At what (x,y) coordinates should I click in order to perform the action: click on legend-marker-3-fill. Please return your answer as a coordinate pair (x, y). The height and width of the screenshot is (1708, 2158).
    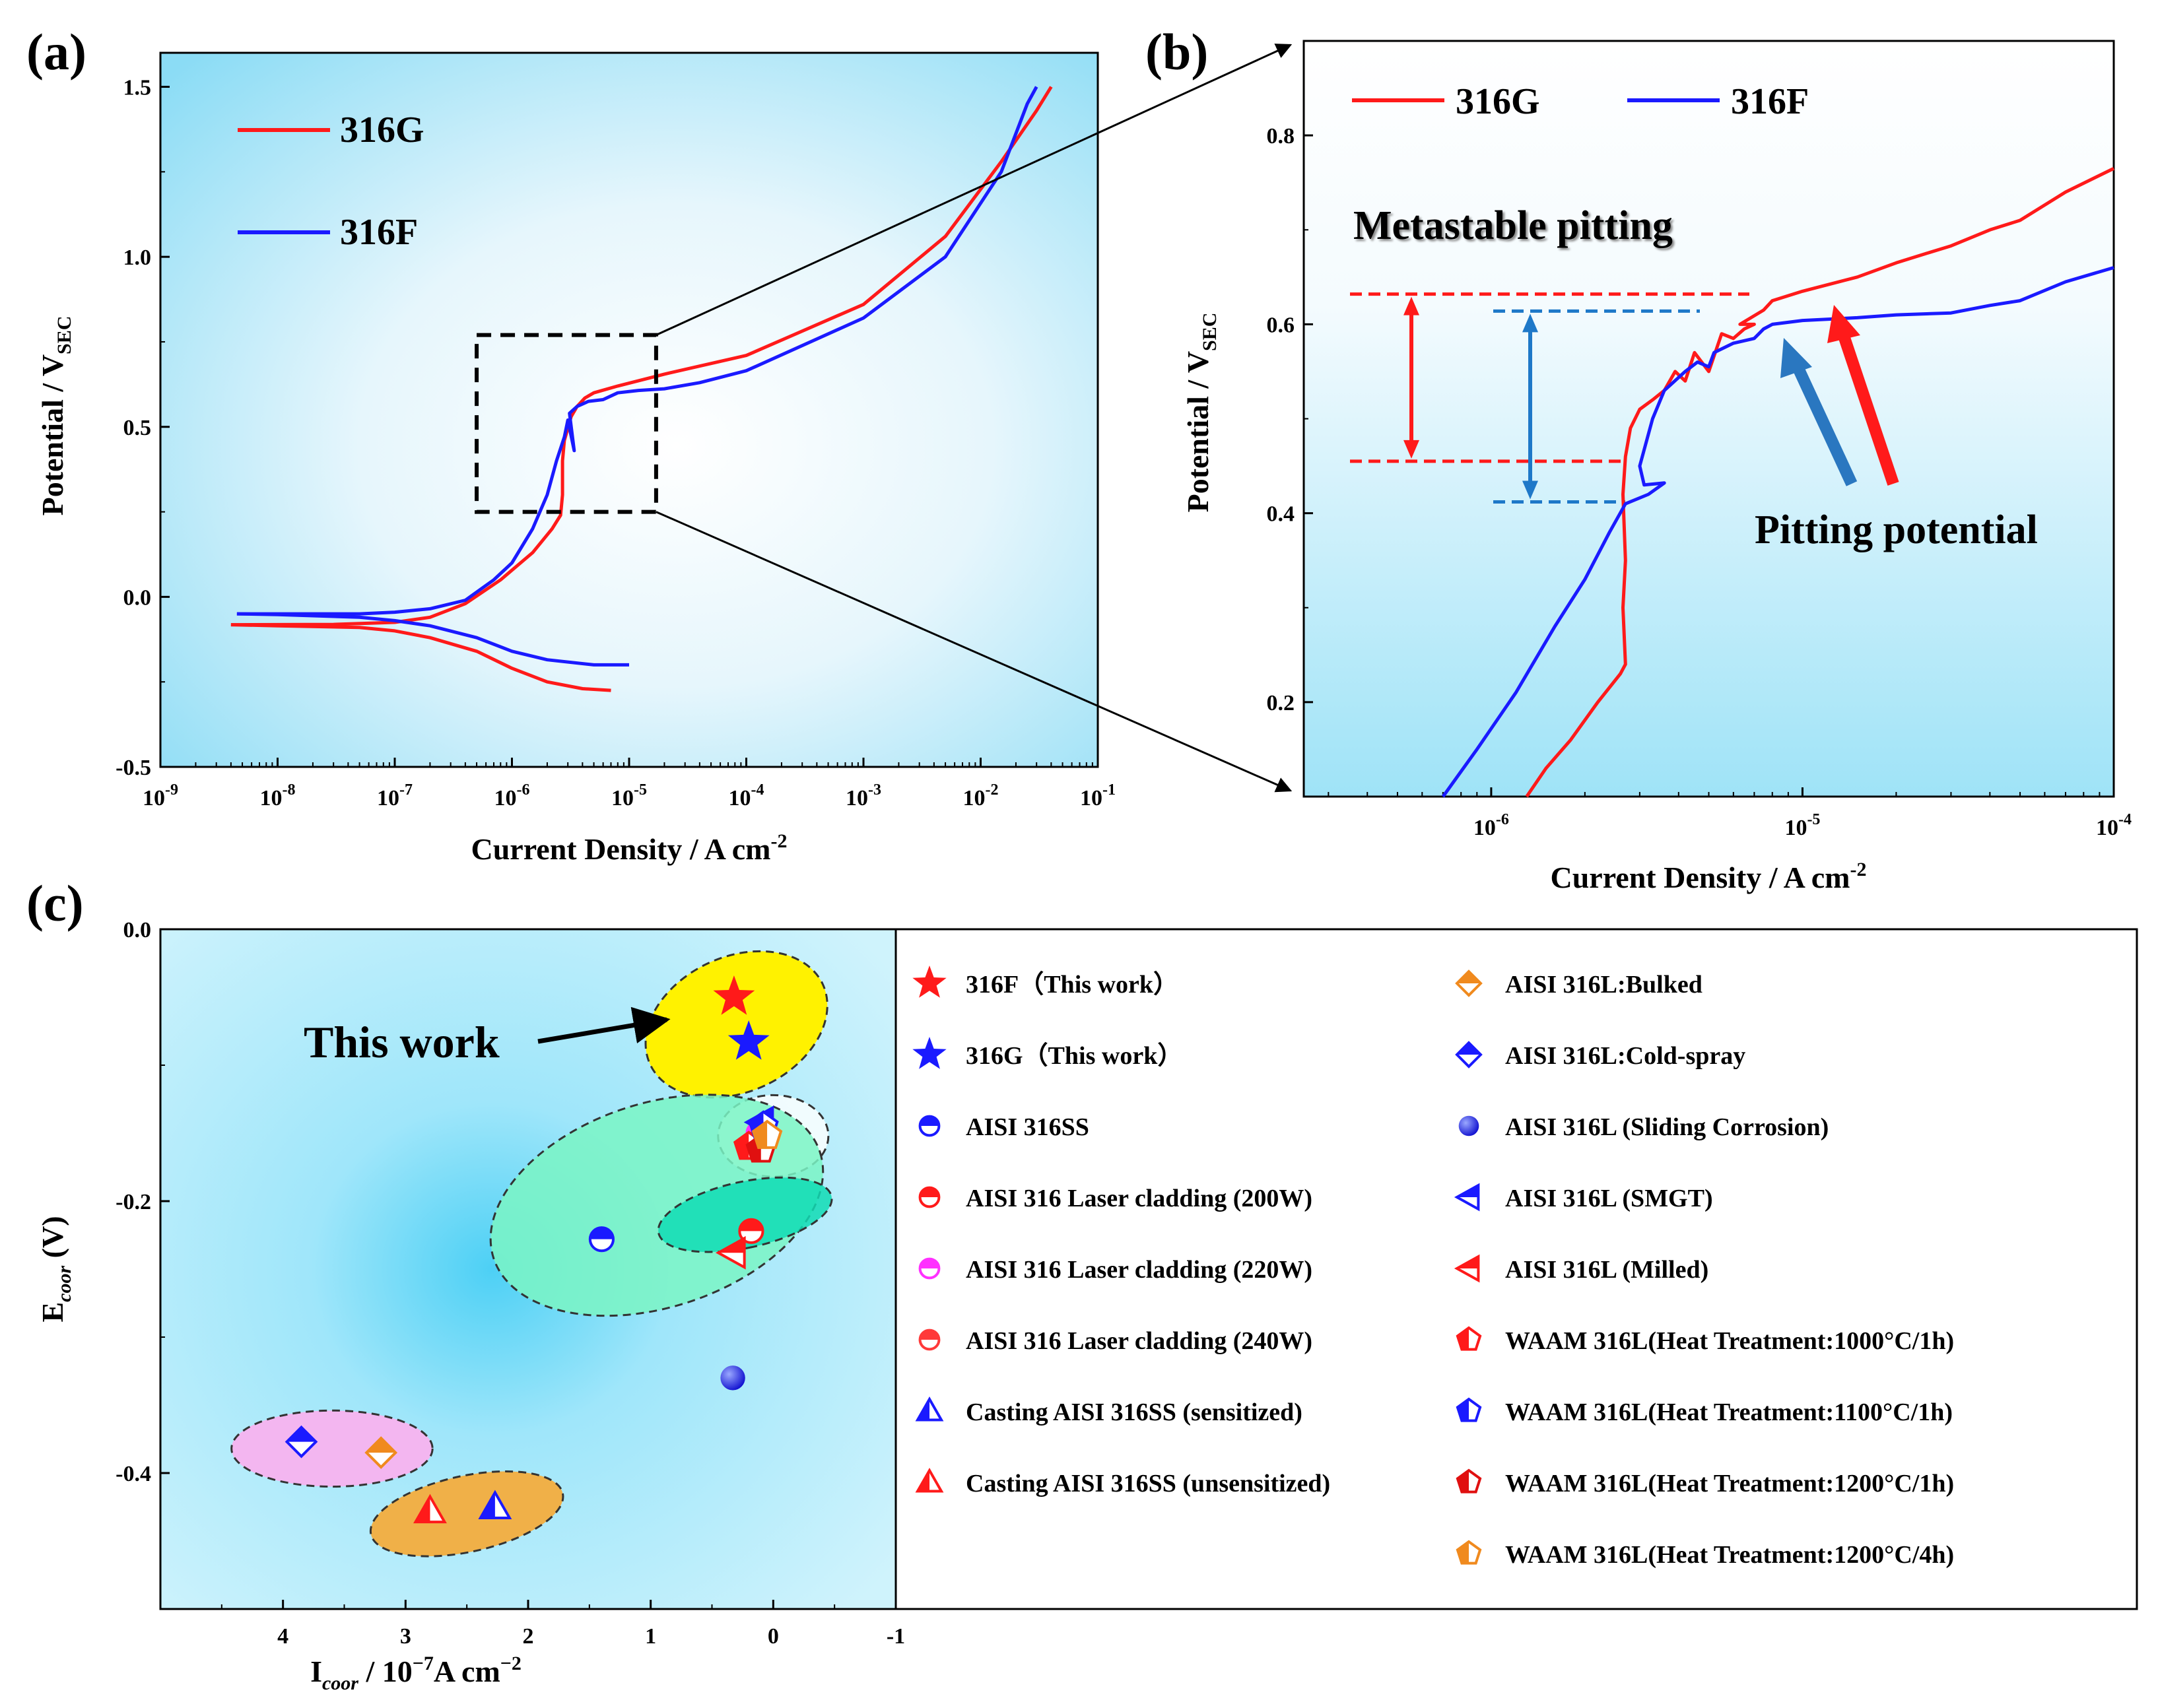
    Looking at the image, I should click on (929, 1192).